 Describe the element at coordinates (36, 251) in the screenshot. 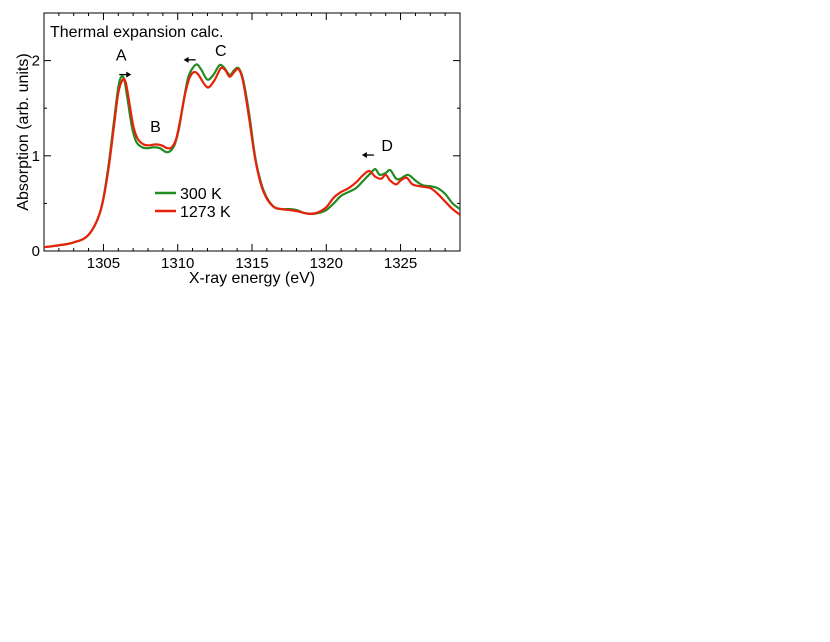

I see `y-tick-label-0: 0` at that location.